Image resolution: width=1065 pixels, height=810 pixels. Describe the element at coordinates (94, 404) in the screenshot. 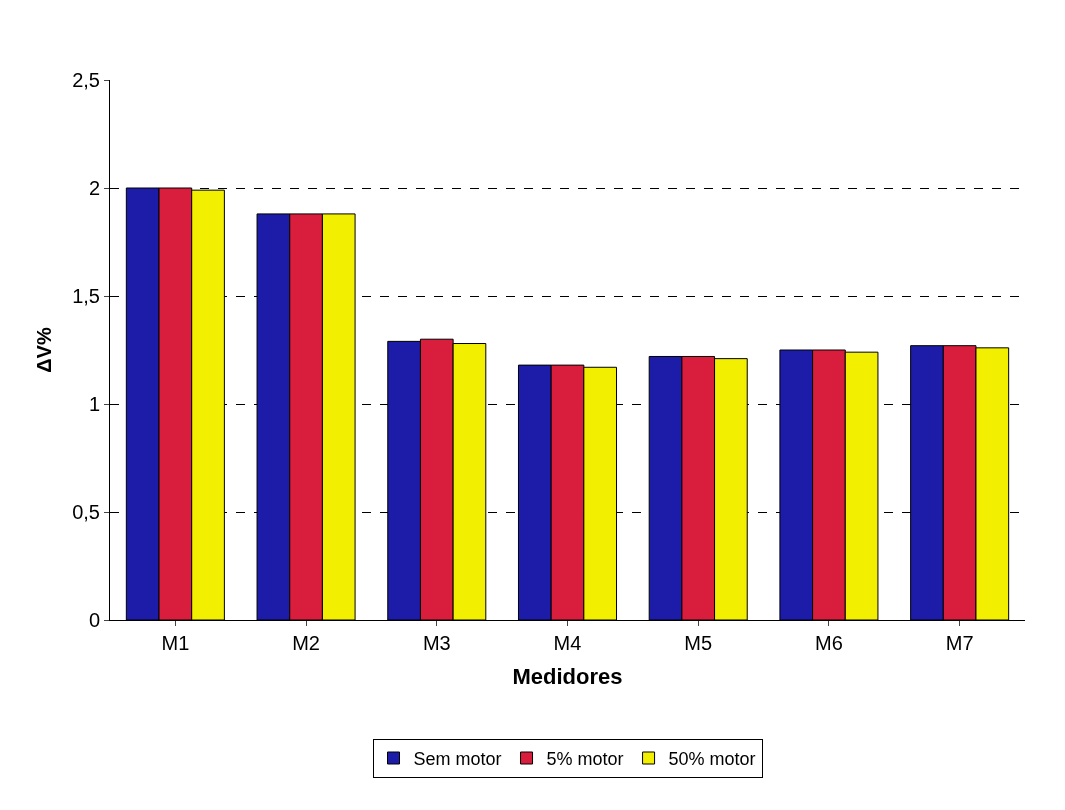

I see `y-tick-label: 1` at that location.